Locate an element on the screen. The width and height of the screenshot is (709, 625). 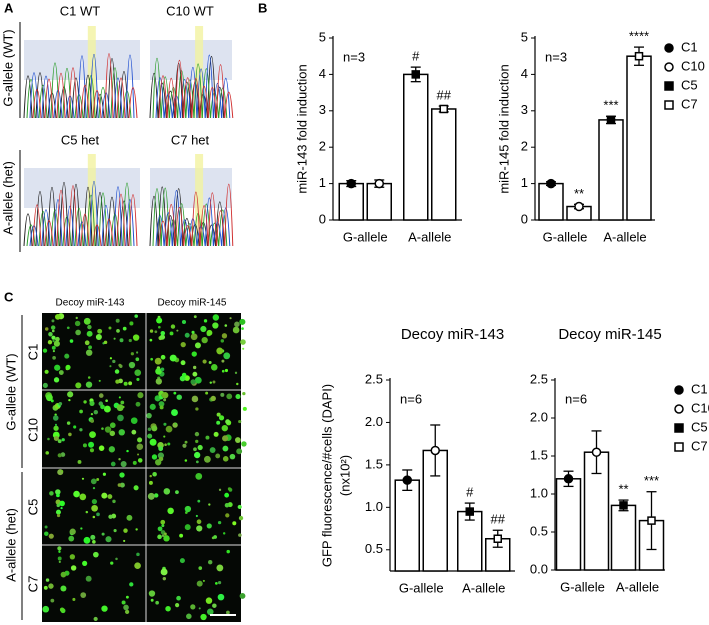
significance: ## is located at coordinates (444, 95).